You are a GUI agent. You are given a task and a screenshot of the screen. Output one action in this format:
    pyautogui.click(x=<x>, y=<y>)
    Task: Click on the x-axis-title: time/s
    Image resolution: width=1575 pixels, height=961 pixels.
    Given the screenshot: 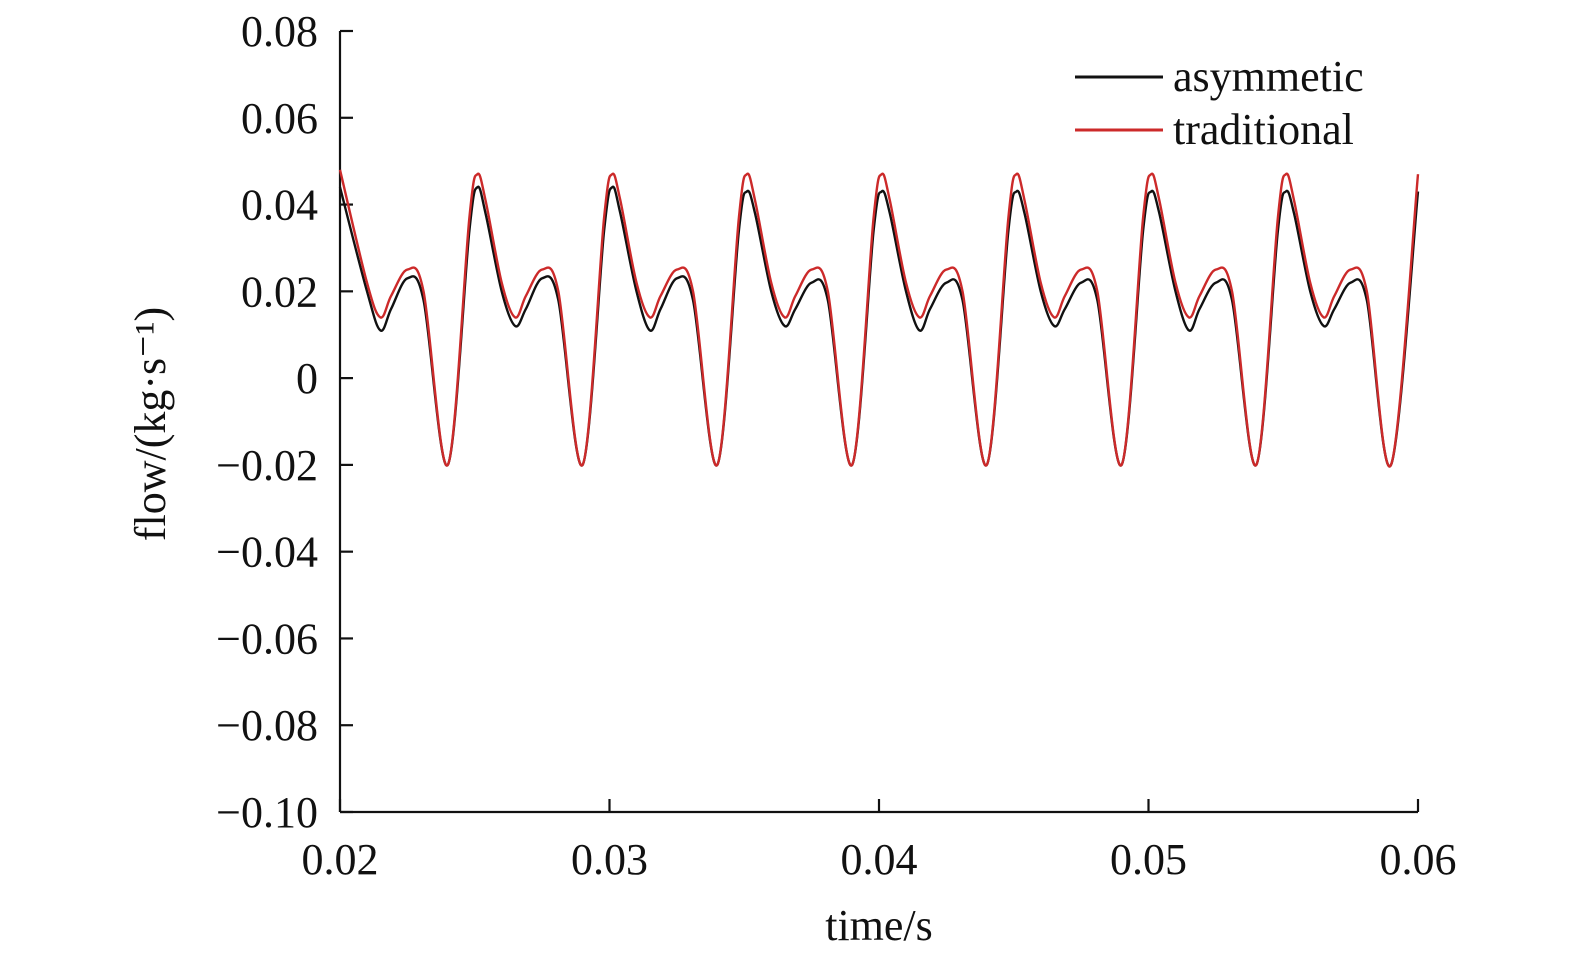 What is the action you would take?
    pyautogui.click(x=879, y=925)
    